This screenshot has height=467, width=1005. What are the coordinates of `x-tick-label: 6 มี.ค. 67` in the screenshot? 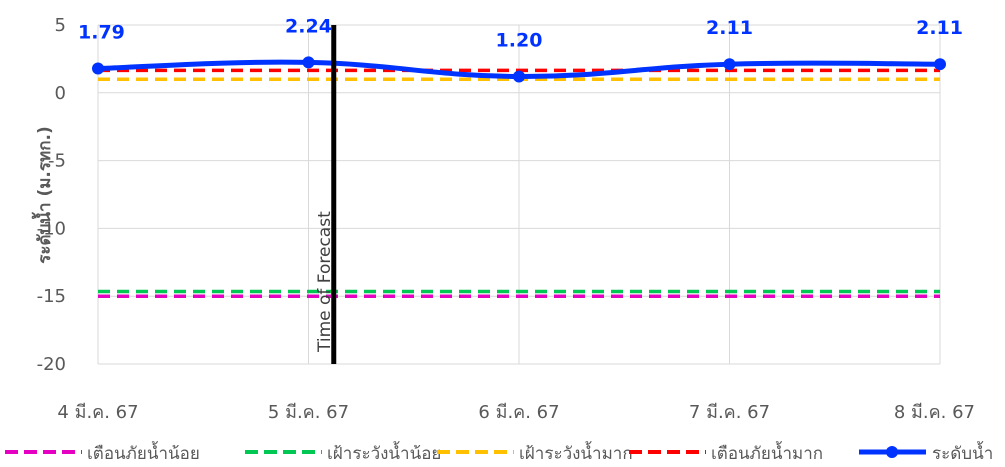 It's located at (518, 412).